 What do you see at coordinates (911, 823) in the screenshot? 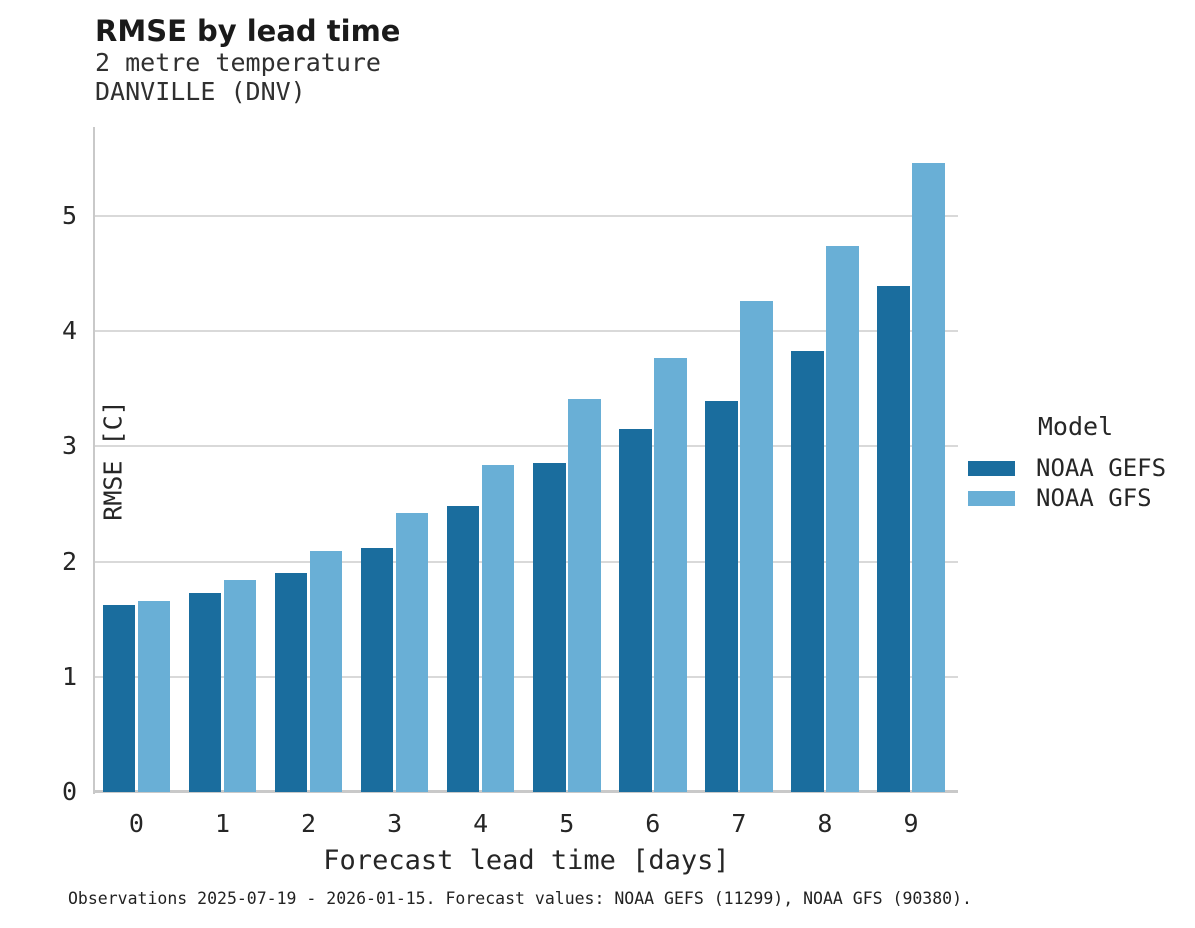
I see `x-tick-9: 9` at bounding box center [911, 823].